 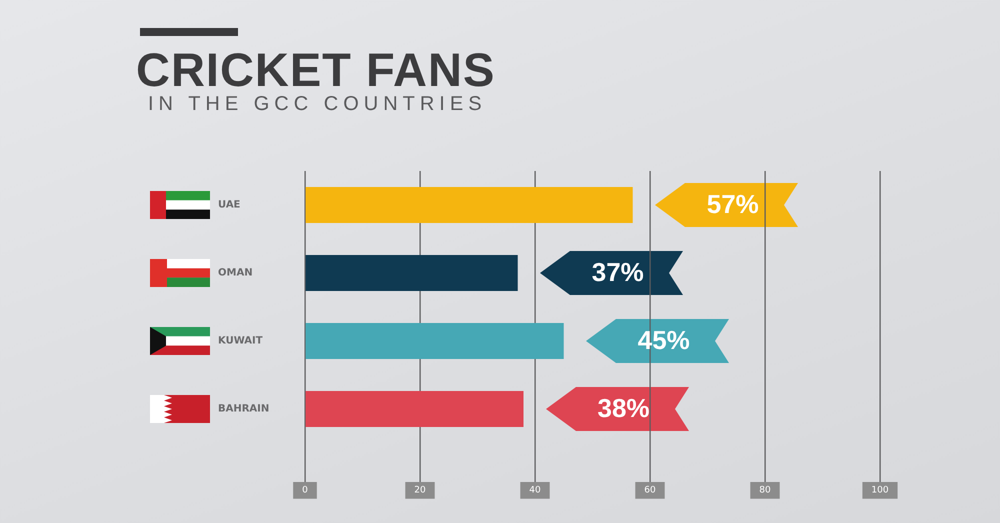 What do you see at coordinates (235, 273) in the screenshot?
I see `y-tick-label: OMAN` at bounding box center [235, 273].